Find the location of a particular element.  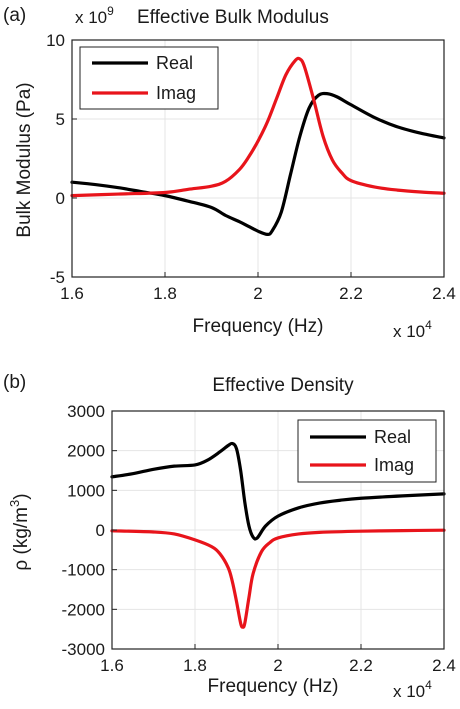

y-tick-label: -1000 is located at coordinates (83, 570).